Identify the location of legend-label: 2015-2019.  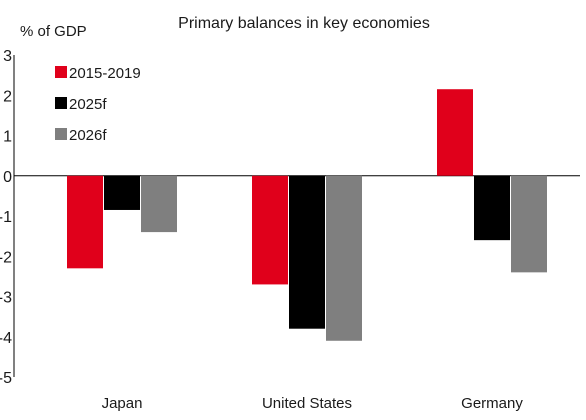
(105, 73).